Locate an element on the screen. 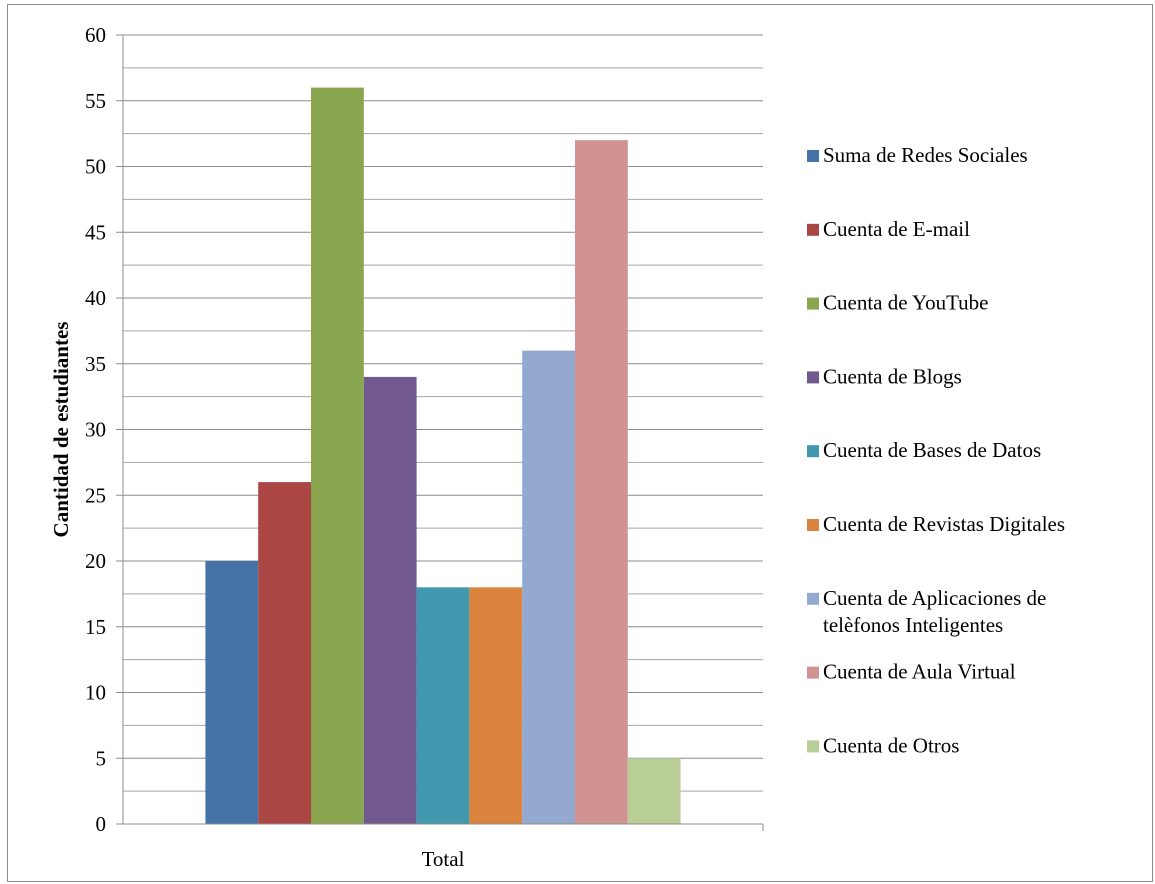  y-tick-label: 10 is located at coordinates (95, 693).